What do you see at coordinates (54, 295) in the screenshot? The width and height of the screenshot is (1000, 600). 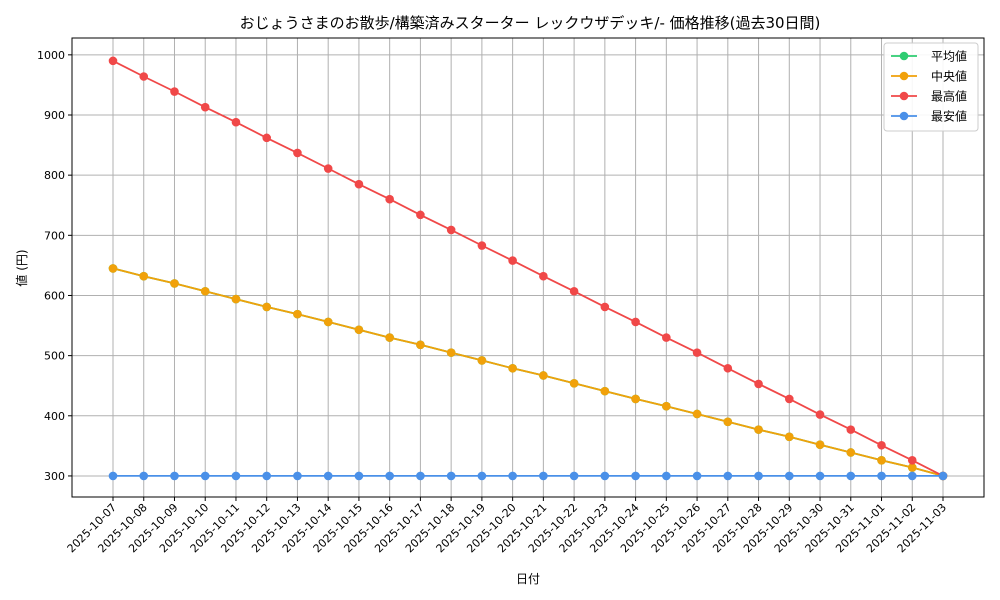 I see `y-tick-label: 600` at bounding box center [54, 295].